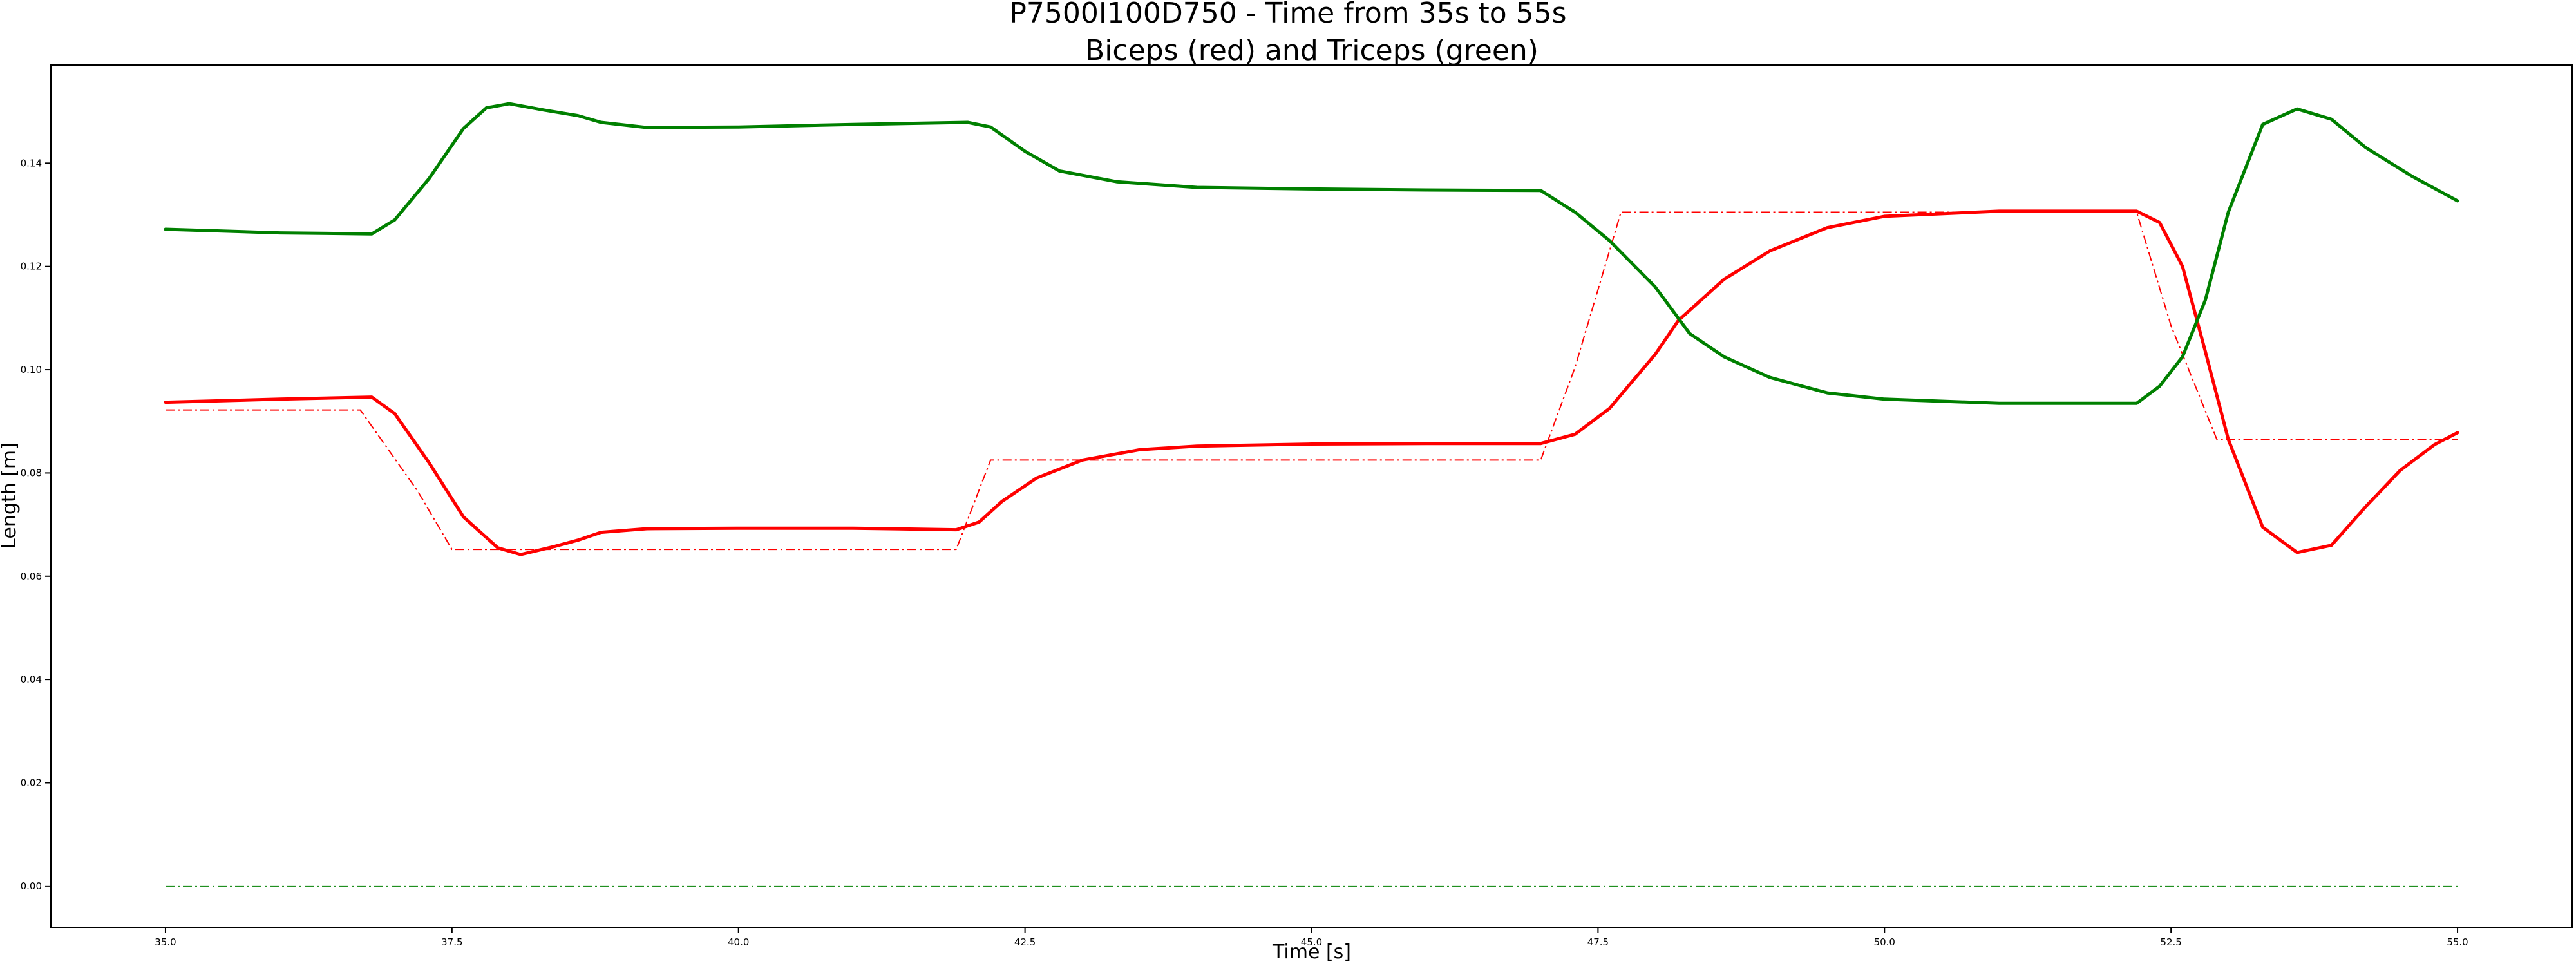  Describe the element at coordinates (739, 942) in the screenshot. I see `x-tick-label: 40.0` at that location.